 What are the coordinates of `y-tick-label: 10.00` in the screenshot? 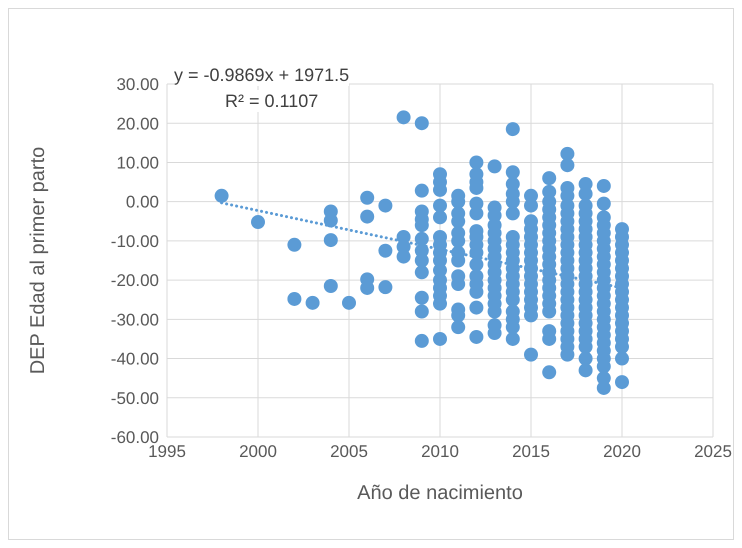 It's located at (137, 162).